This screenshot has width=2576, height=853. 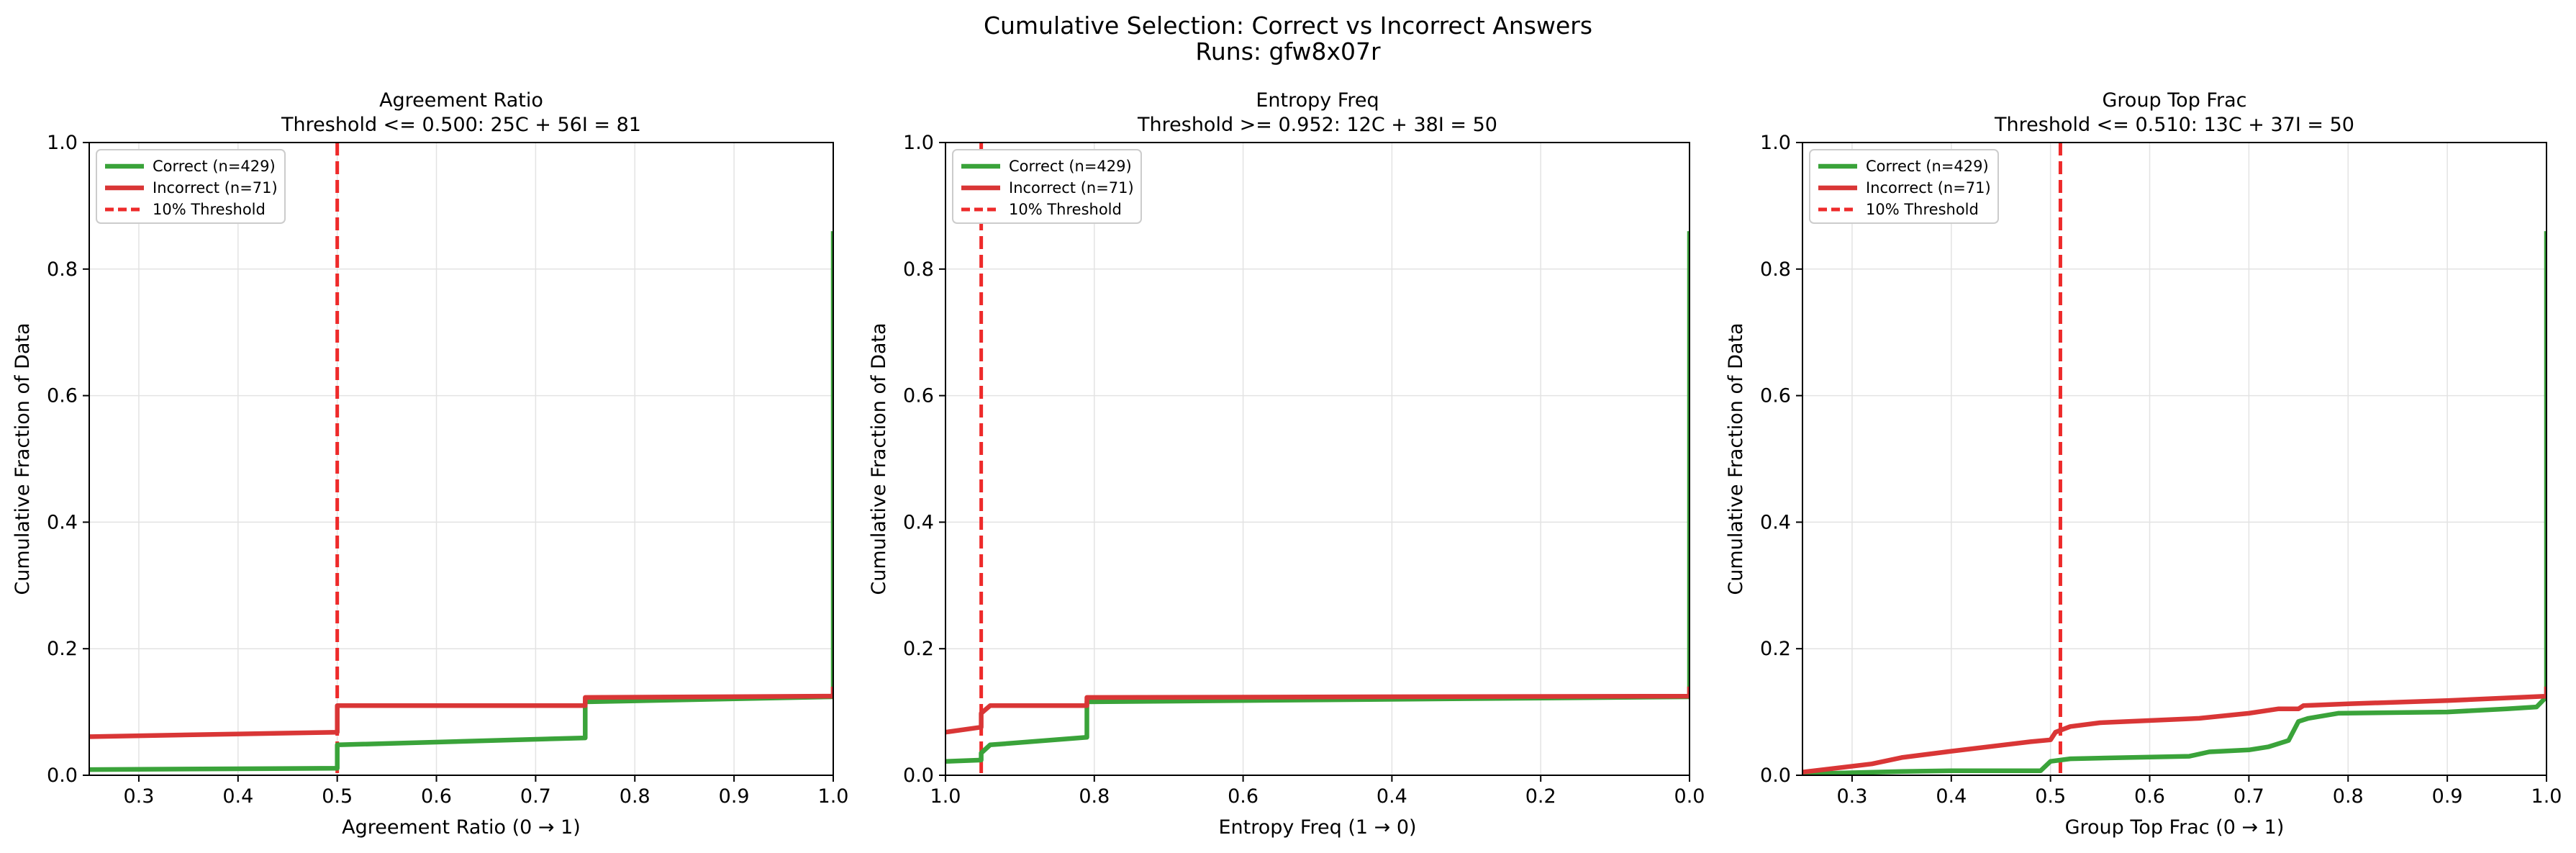 I want to click on x-tick-label: 0.2, so click(x=1540, y=796).